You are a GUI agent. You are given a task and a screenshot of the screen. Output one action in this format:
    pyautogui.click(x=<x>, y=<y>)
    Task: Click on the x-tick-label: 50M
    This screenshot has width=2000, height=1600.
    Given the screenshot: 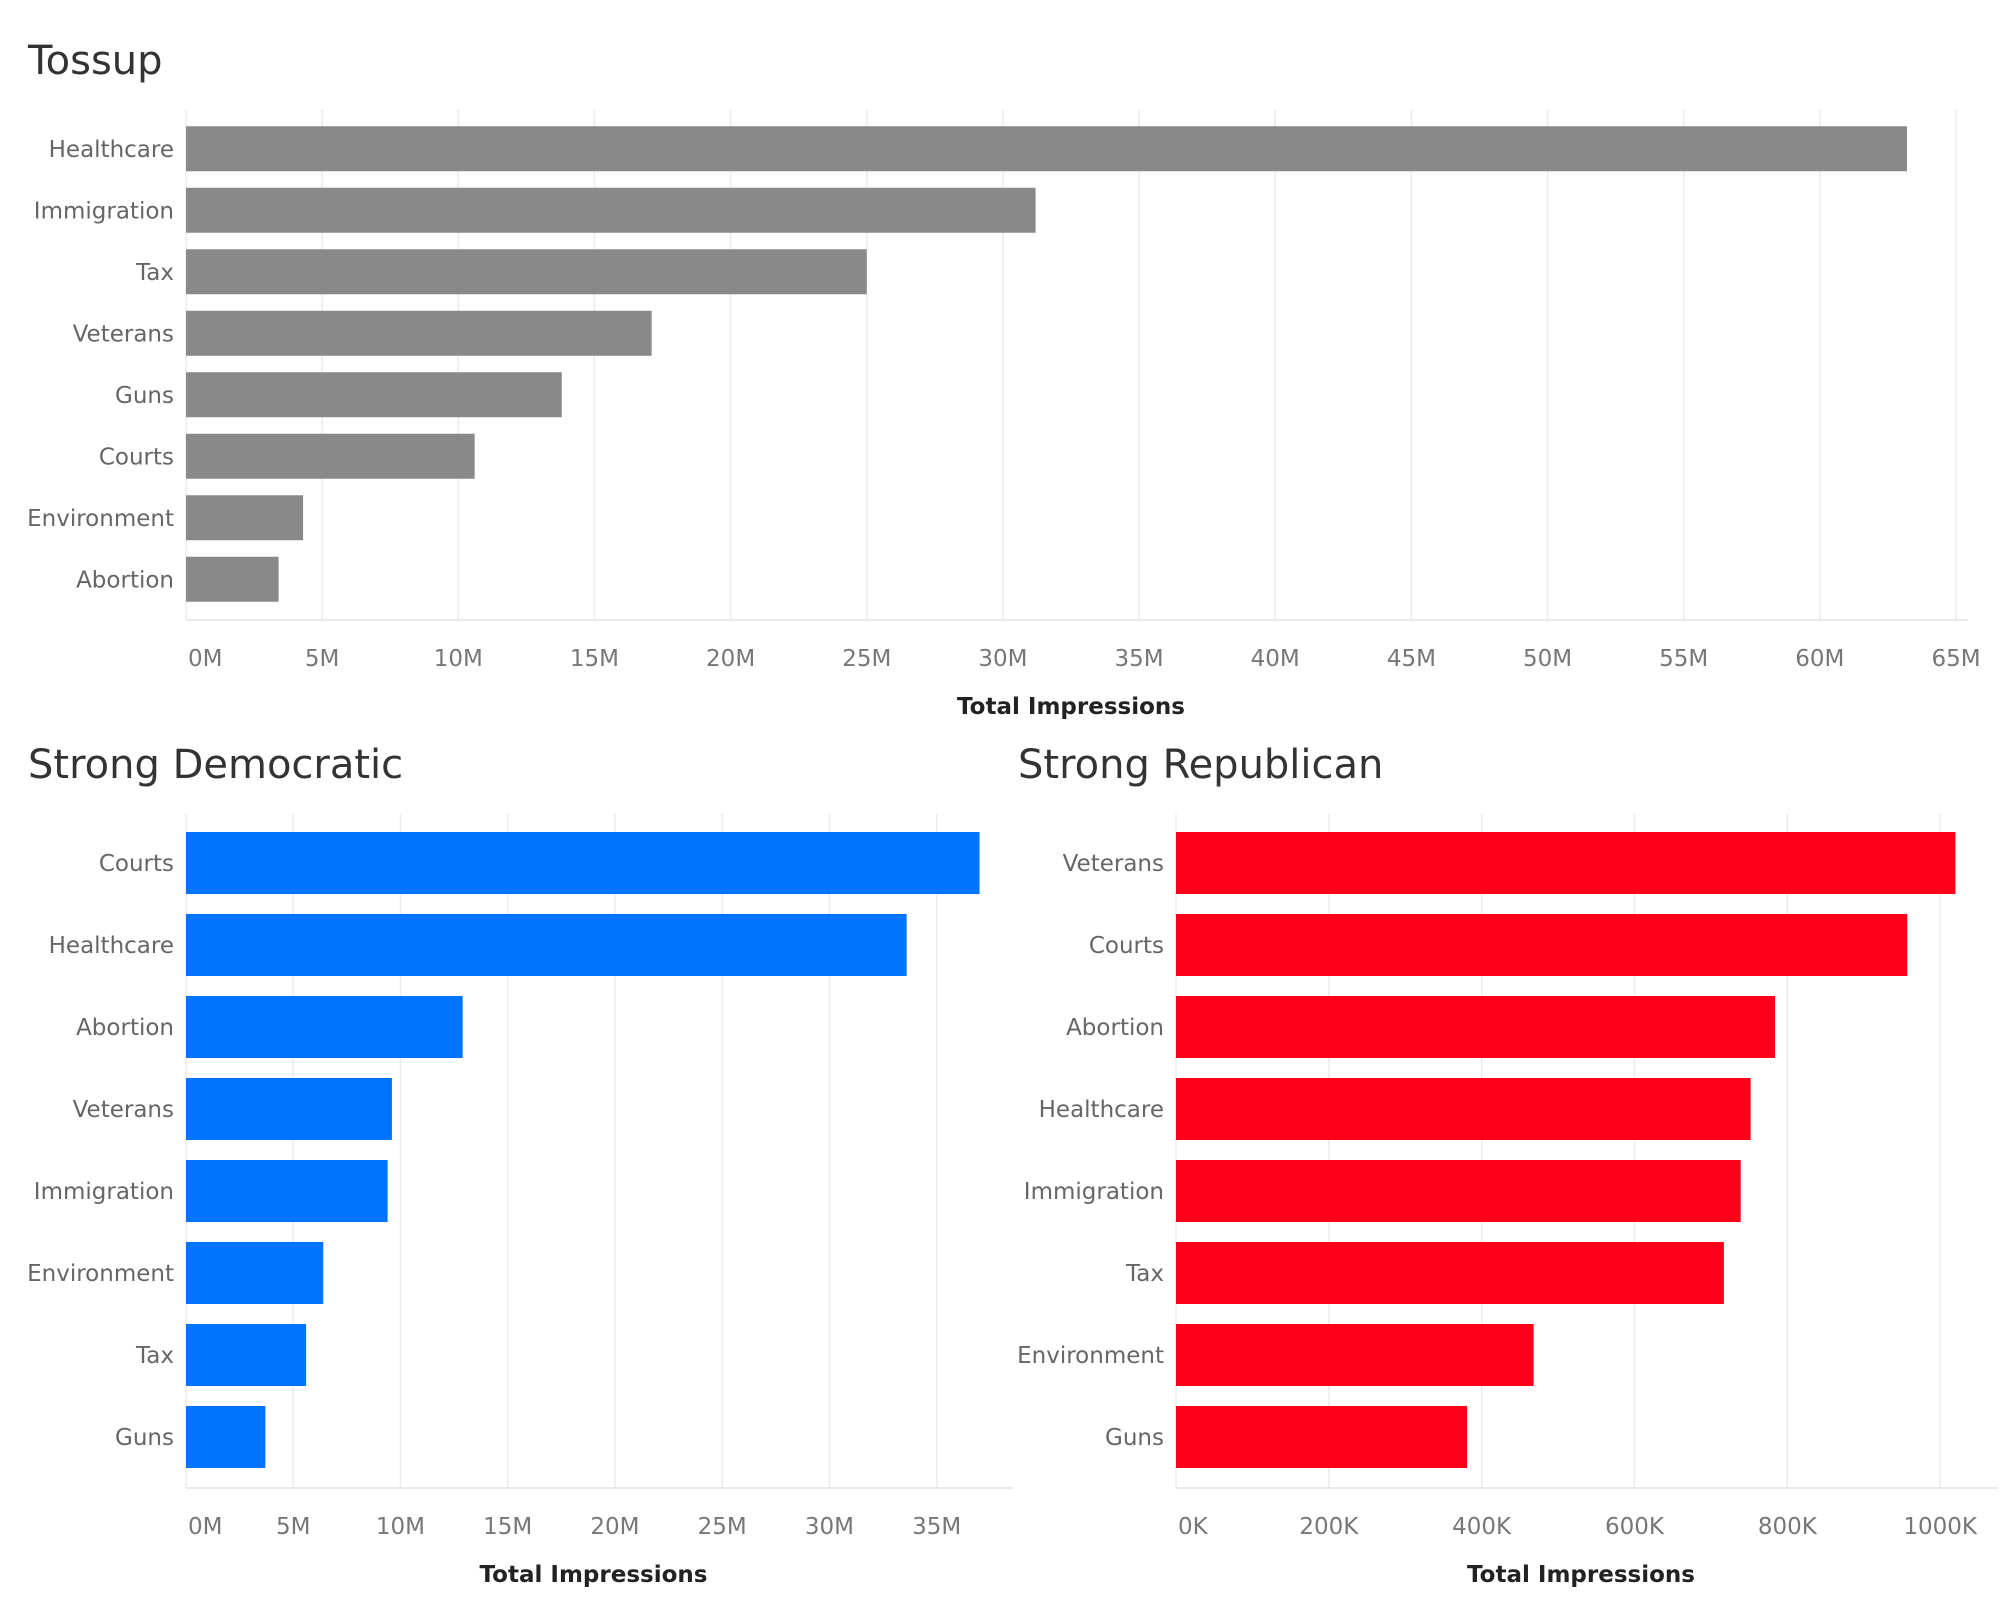 What is the action you would take?
    pyautogui.click(x=1547, y=659)
    